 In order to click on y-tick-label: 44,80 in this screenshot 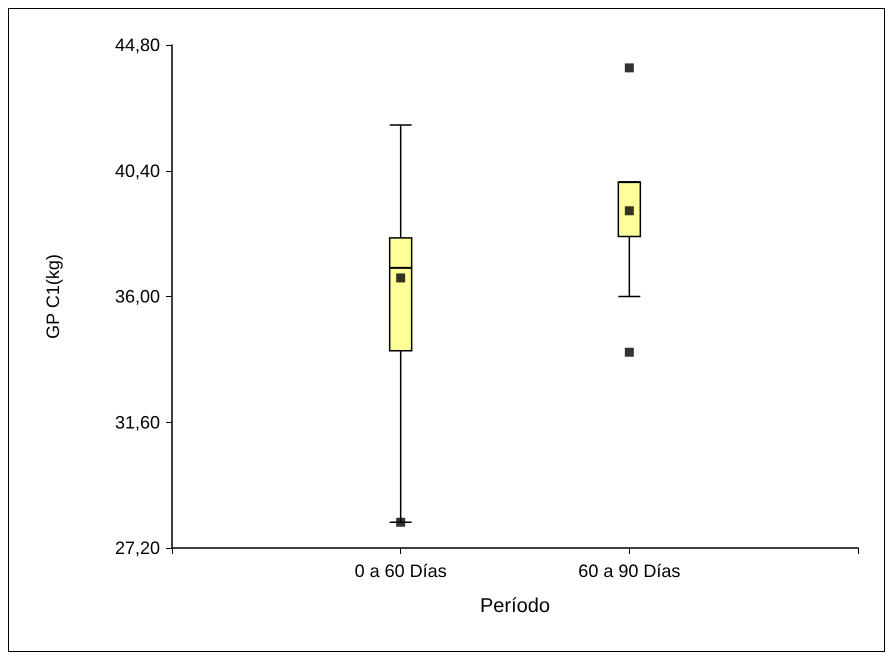, I will do `click(137, 45)`.